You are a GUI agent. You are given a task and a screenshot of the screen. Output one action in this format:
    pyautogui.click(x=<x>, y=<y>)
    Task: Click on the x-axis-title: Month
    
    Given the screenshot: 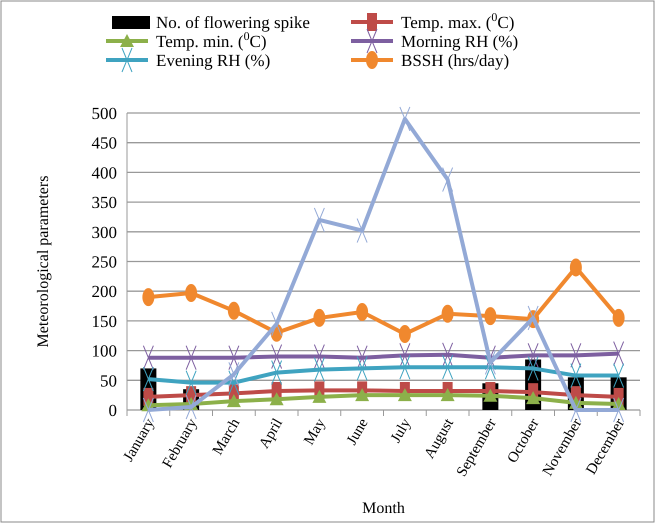 What is the action you would take?
    pyautogui.click(x=383, y=508)
    